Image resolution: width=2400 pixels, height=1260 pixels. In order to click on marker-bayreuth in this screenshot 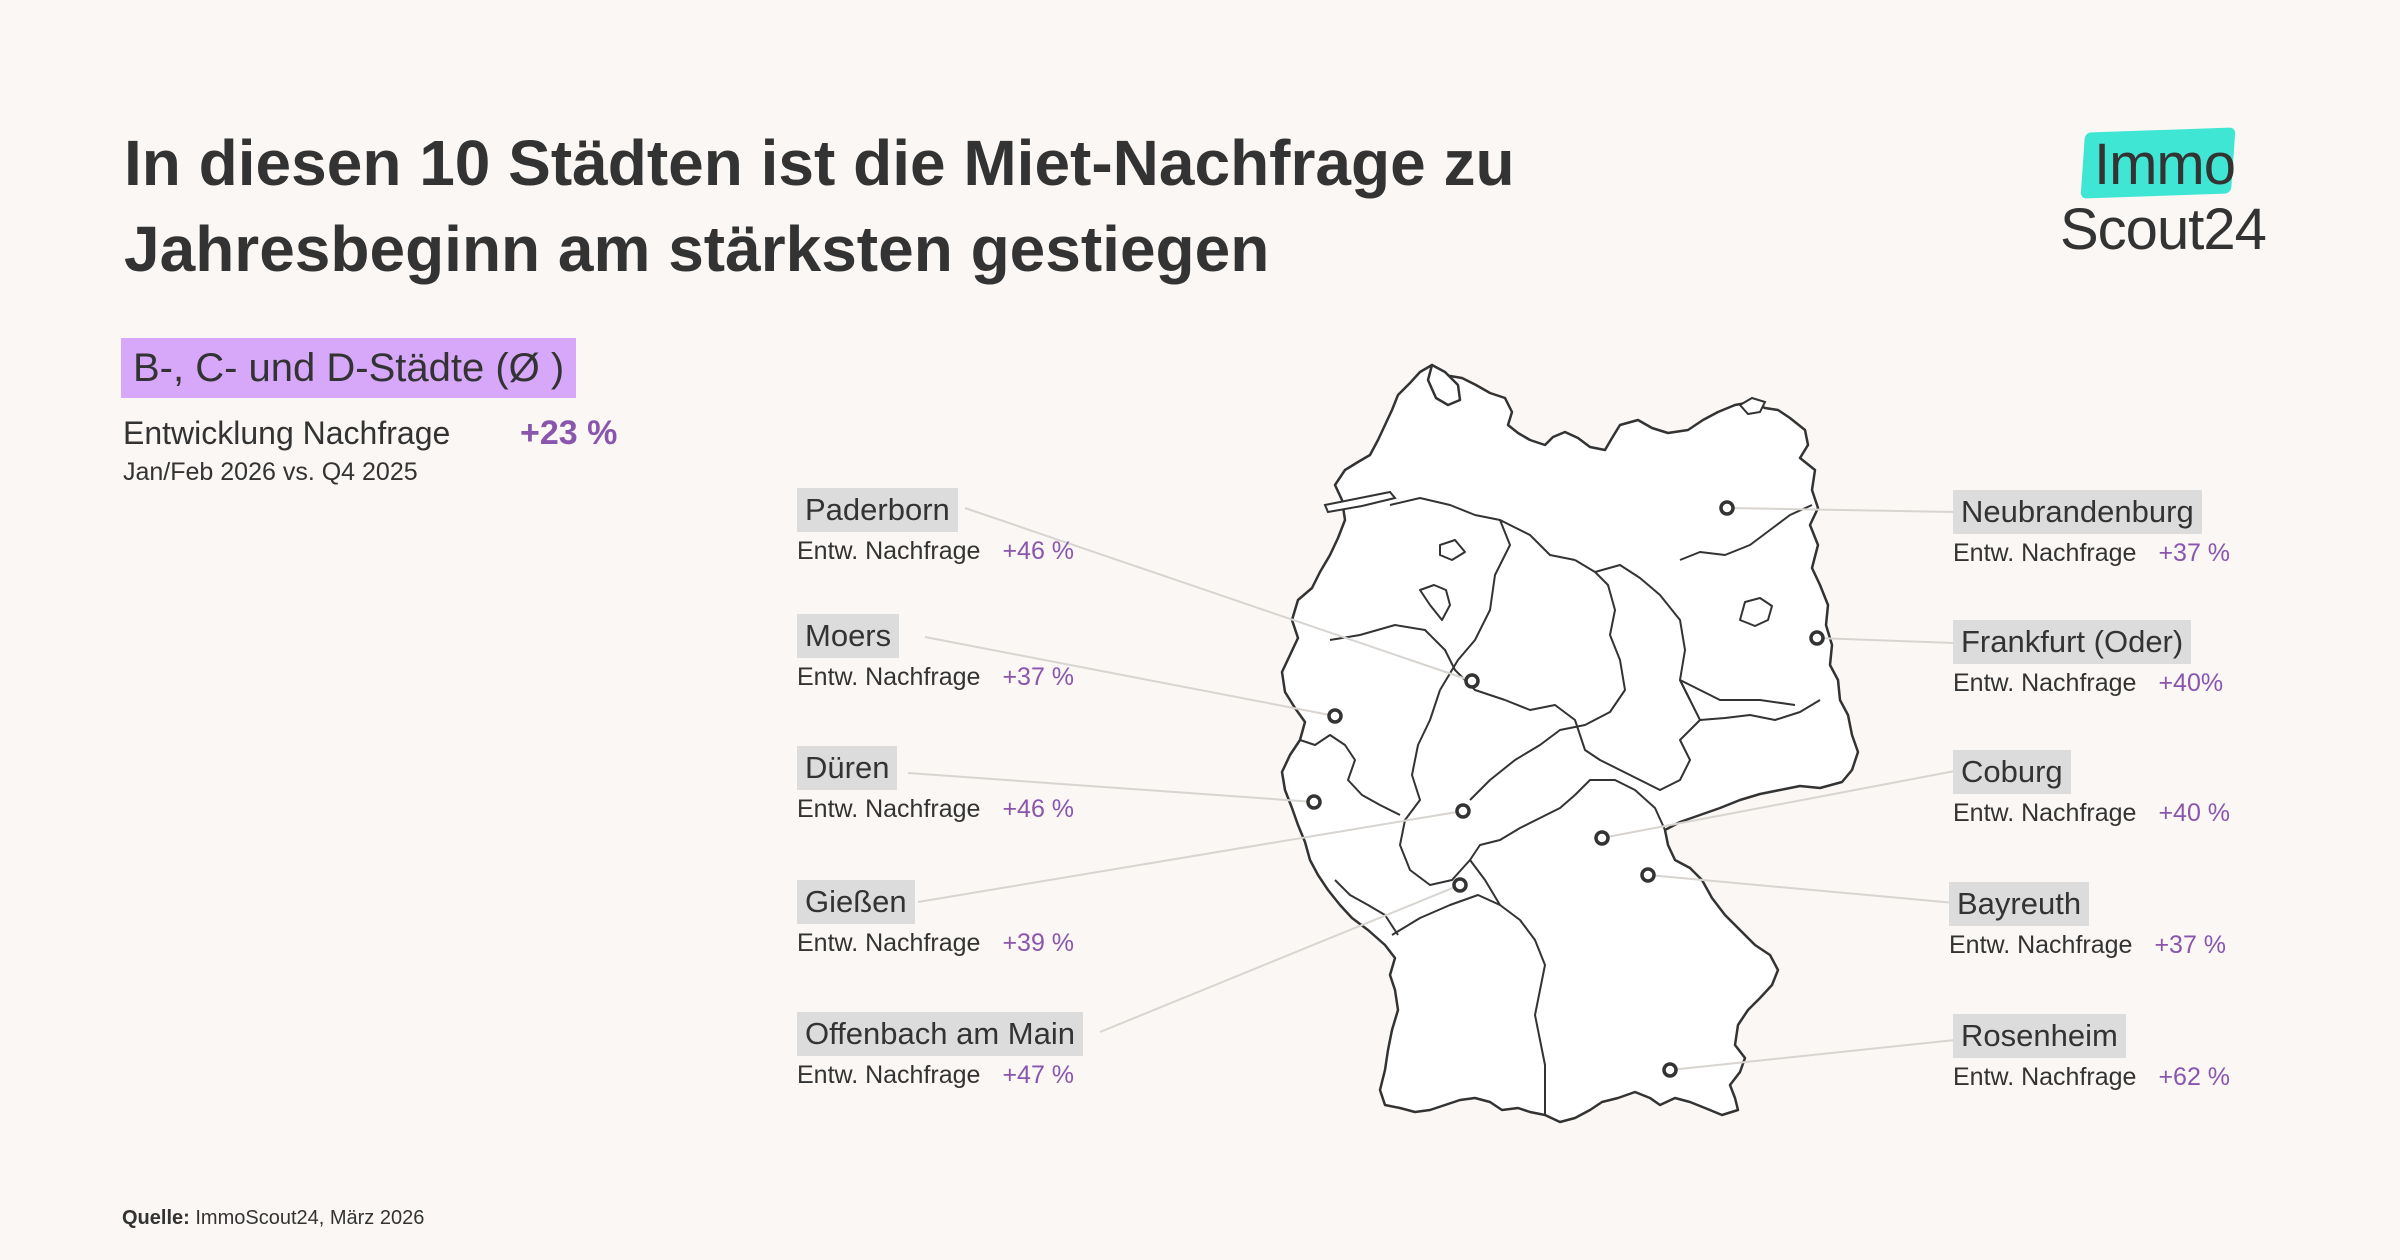, I will do `click(1648, 875)`.